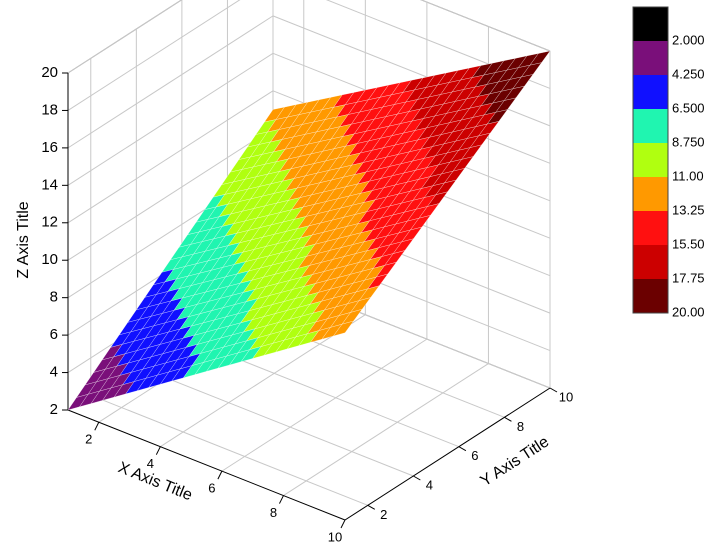 The width and height of the screenshot is (720, 553). Describe the element at coordinates (474, 455) in the screenshot. I see `y-tick-label: 6` at that location.